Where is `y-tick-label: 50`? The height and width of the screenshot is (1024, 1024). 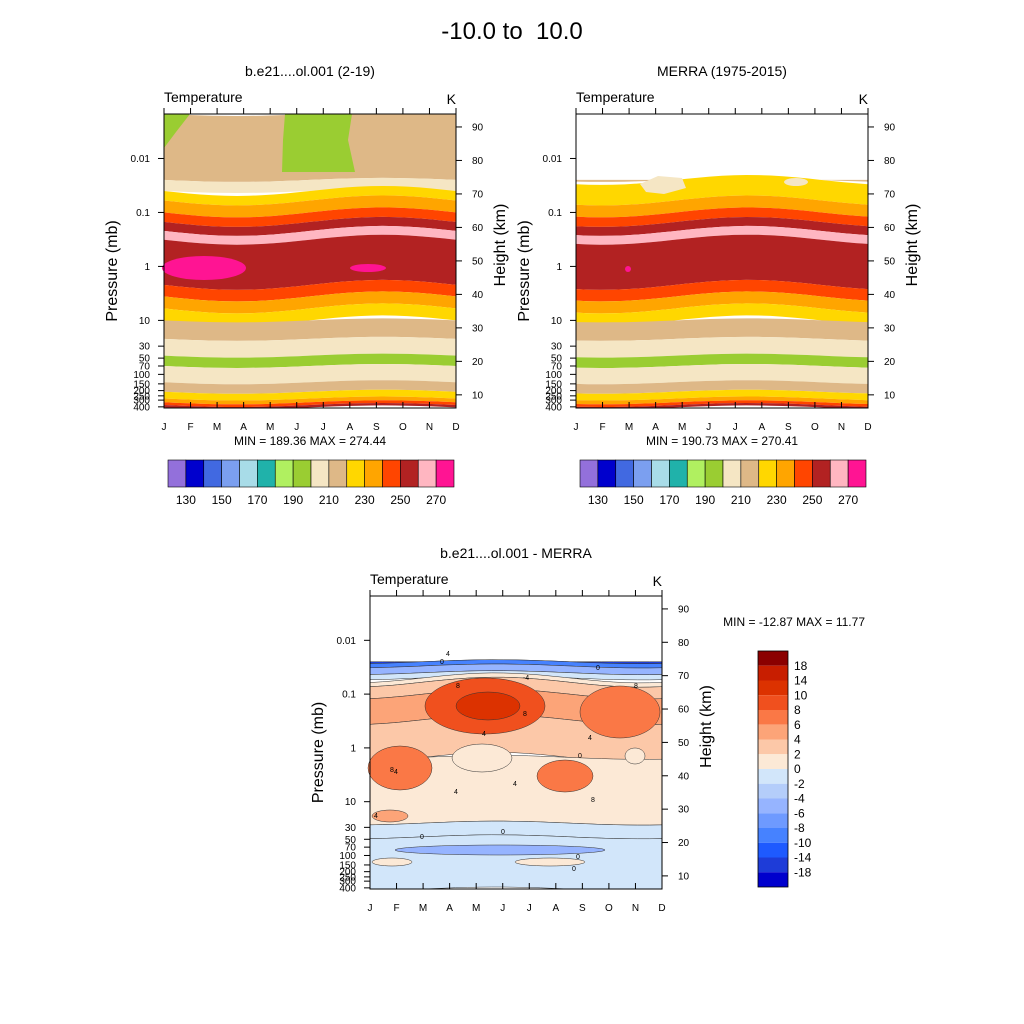 y-tick-label: 50 is located at coordinates (351, 840).